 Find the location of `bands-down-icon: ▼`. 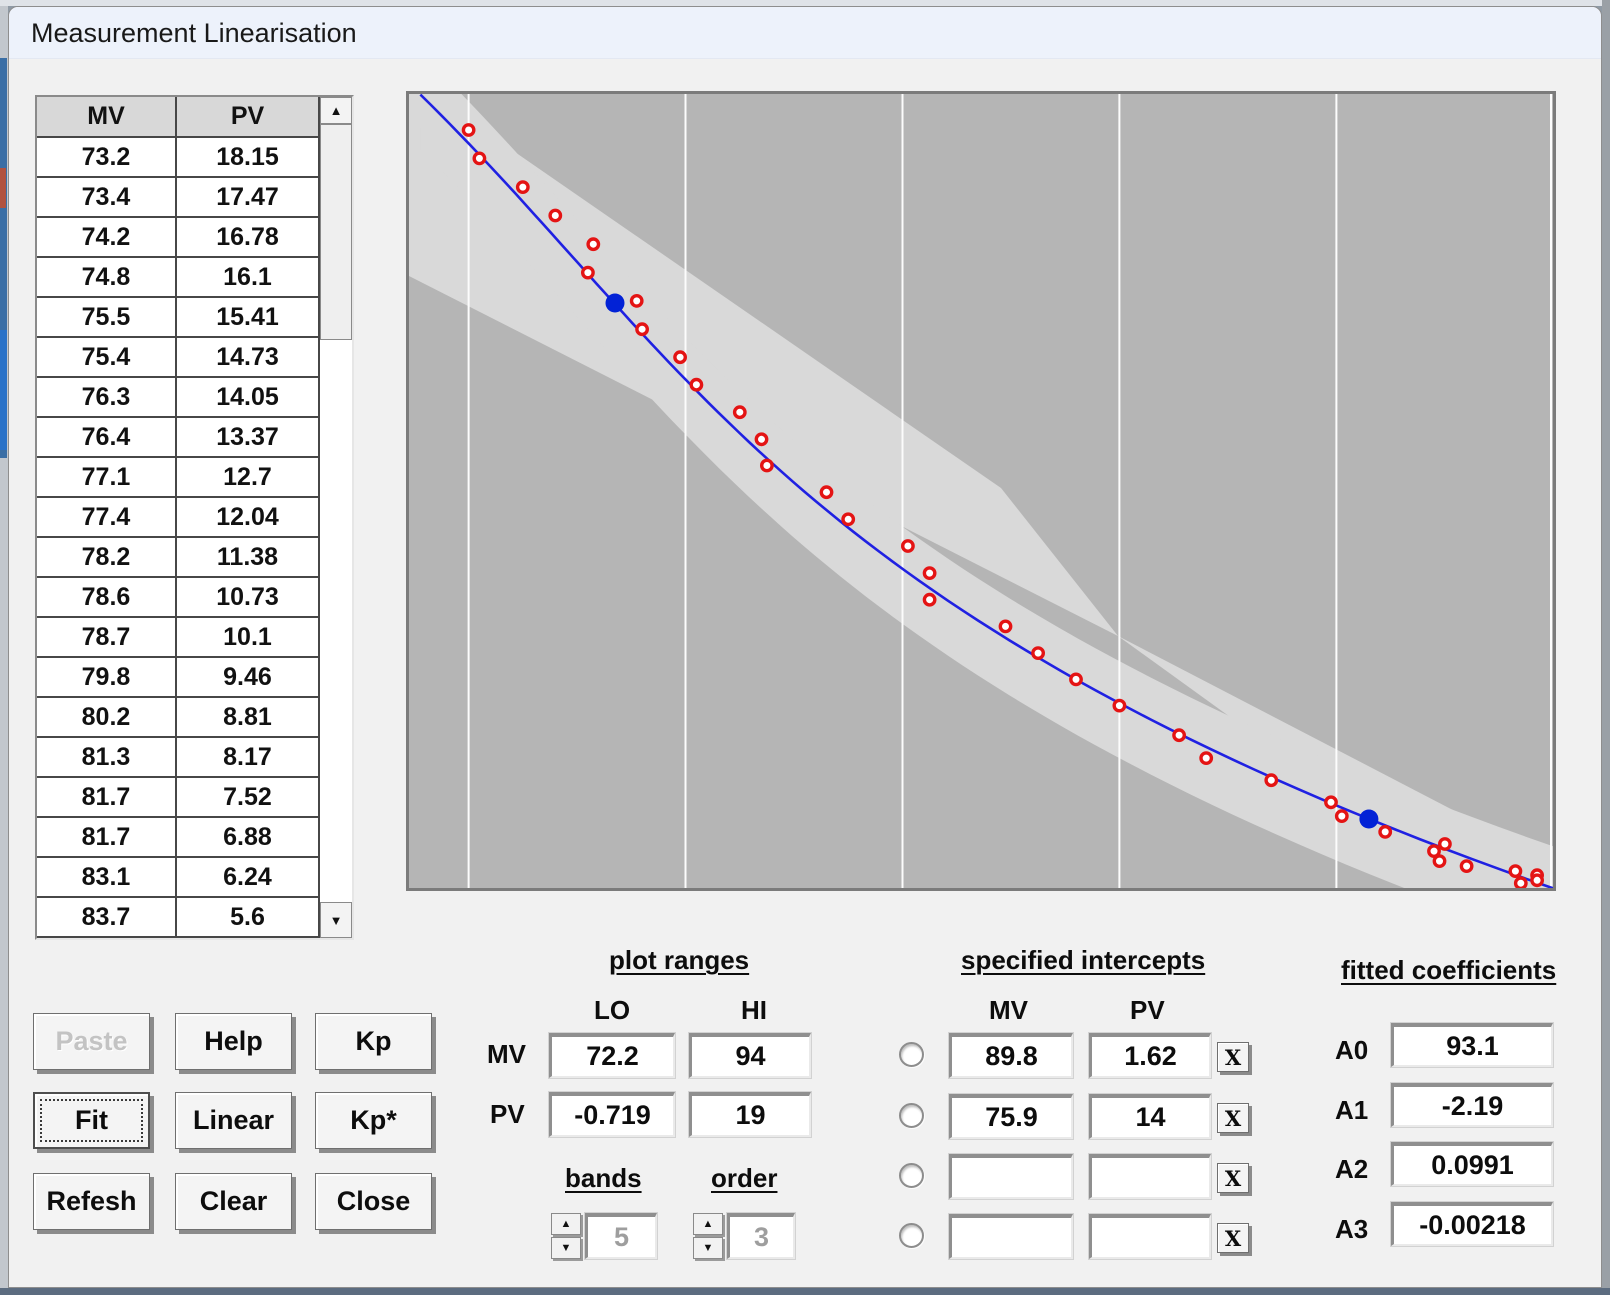

bands-down-icon: ▼ is located at coordinates (566, 1248).